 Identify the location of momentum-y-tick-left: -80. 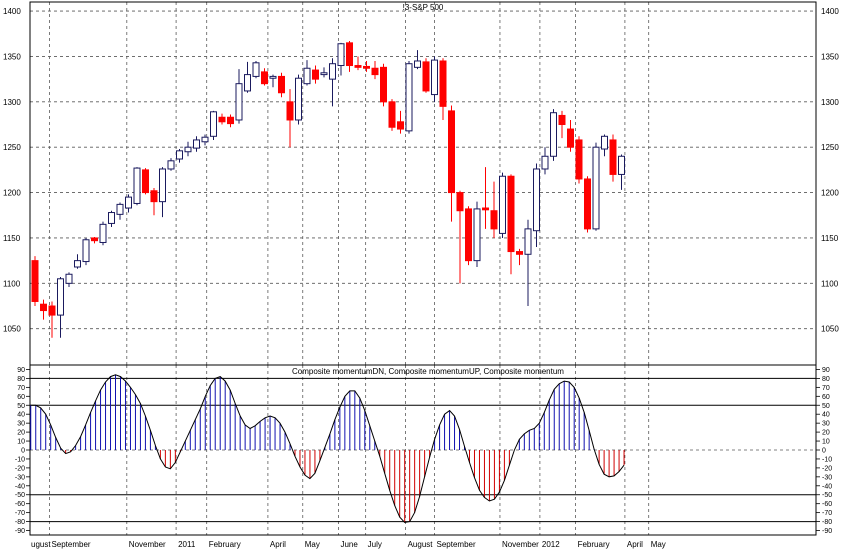
(20, 522).